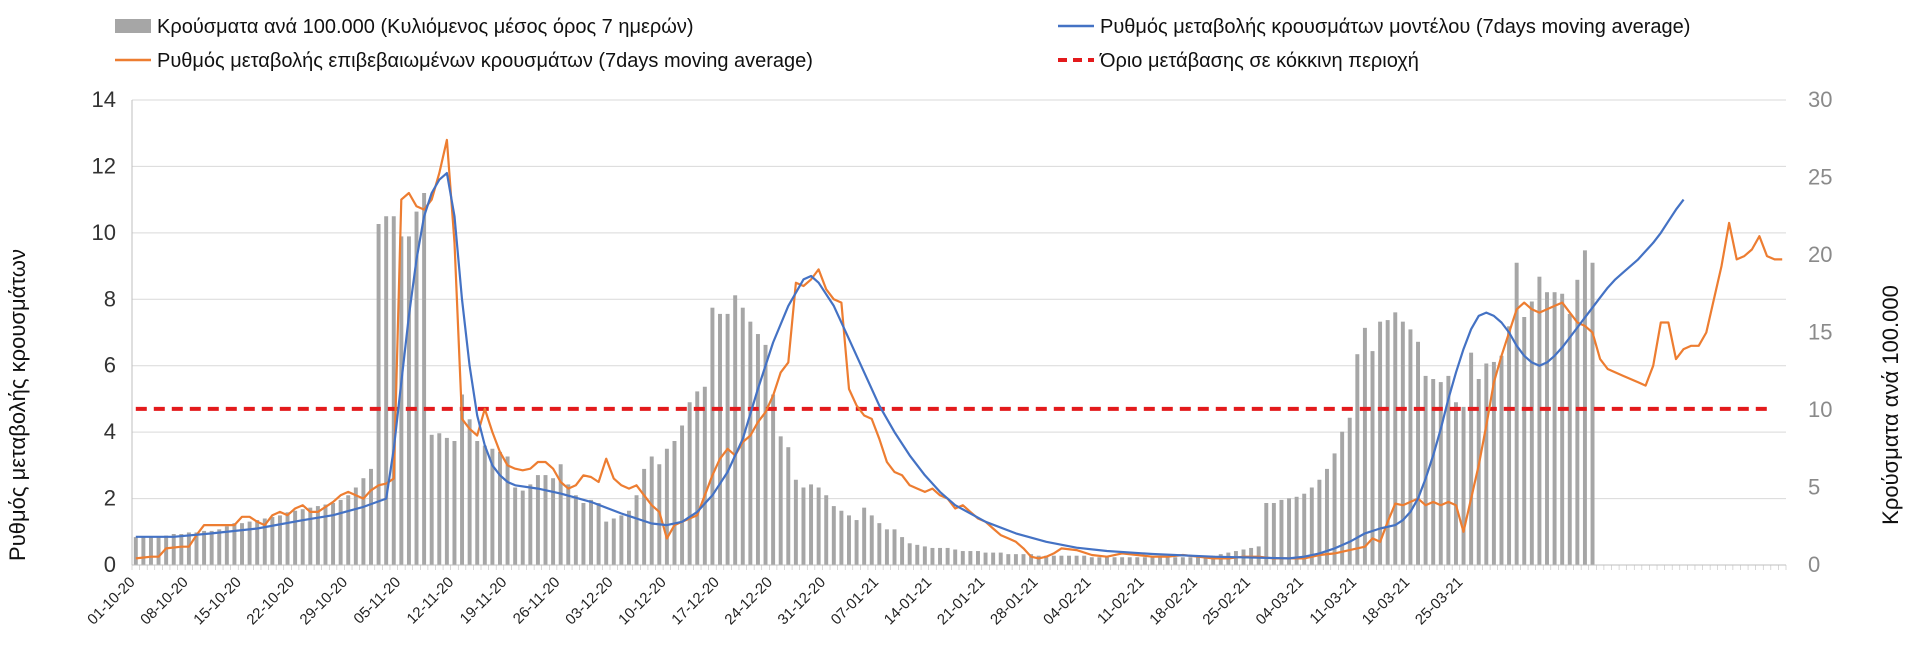  I want to click on y-right-tick-5: 5, so click(1814, 487).